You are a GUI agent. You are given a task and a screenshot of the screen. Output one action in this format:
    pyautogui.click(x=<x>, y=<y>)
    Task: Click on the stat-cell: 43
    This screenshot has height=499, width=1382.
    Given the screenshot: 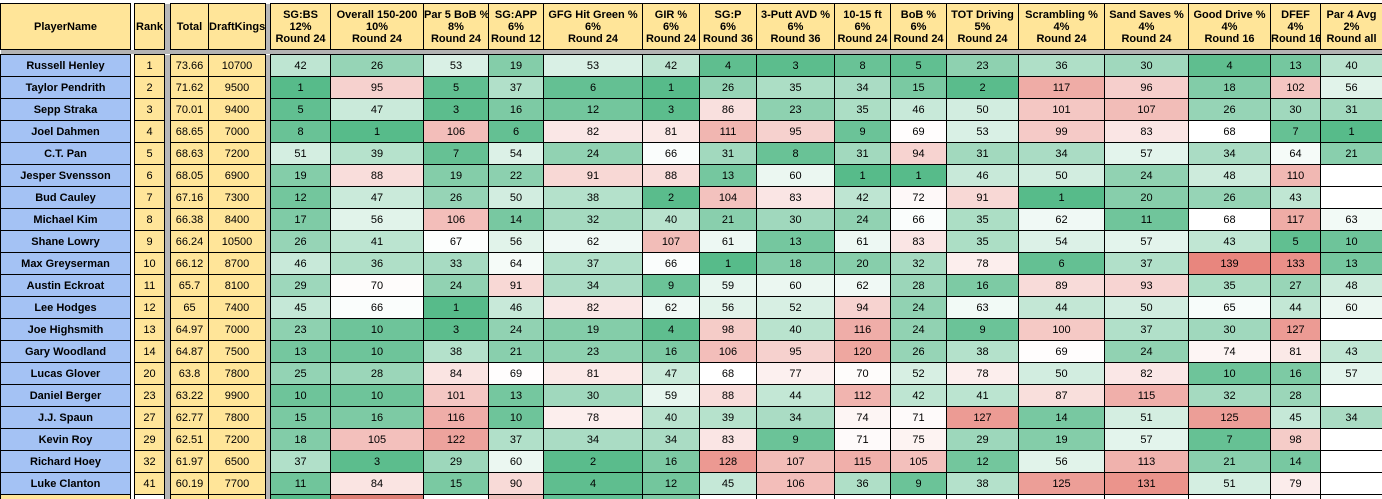 What is the action you would take?
    pyautogui.click(x=1351, y=352)
    